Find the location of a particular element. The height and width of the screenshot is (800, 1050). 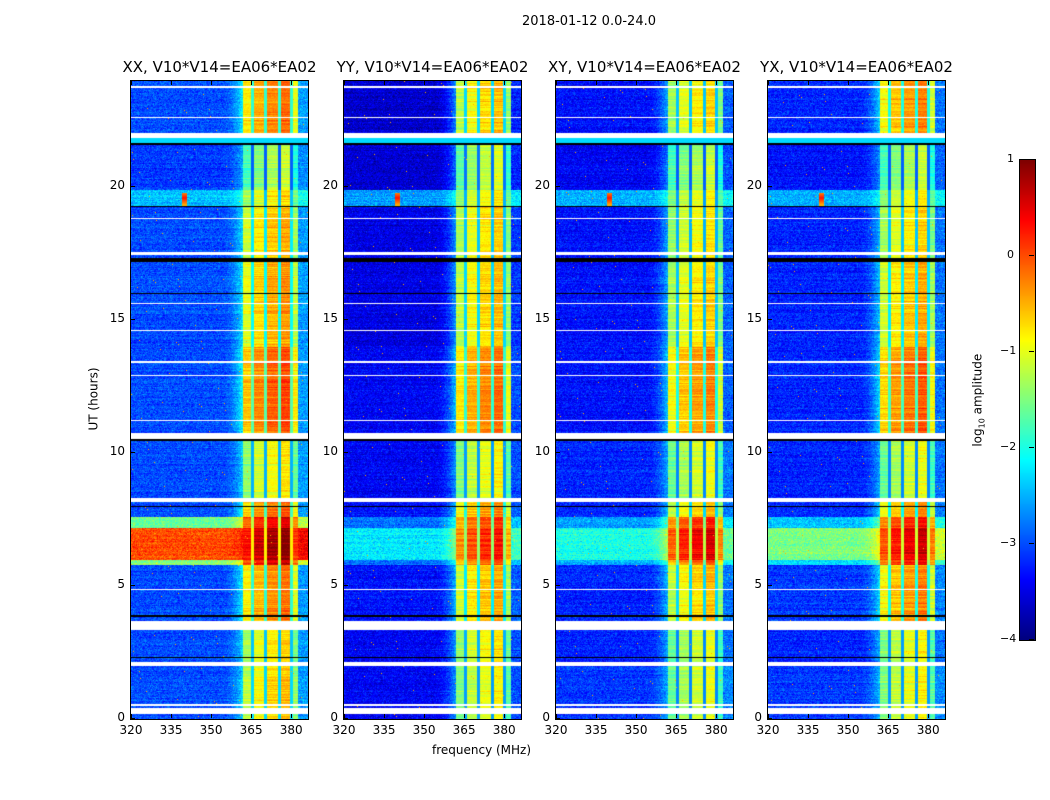

colorbar-tick-label: −2 is located at coordinates (1008, 446).